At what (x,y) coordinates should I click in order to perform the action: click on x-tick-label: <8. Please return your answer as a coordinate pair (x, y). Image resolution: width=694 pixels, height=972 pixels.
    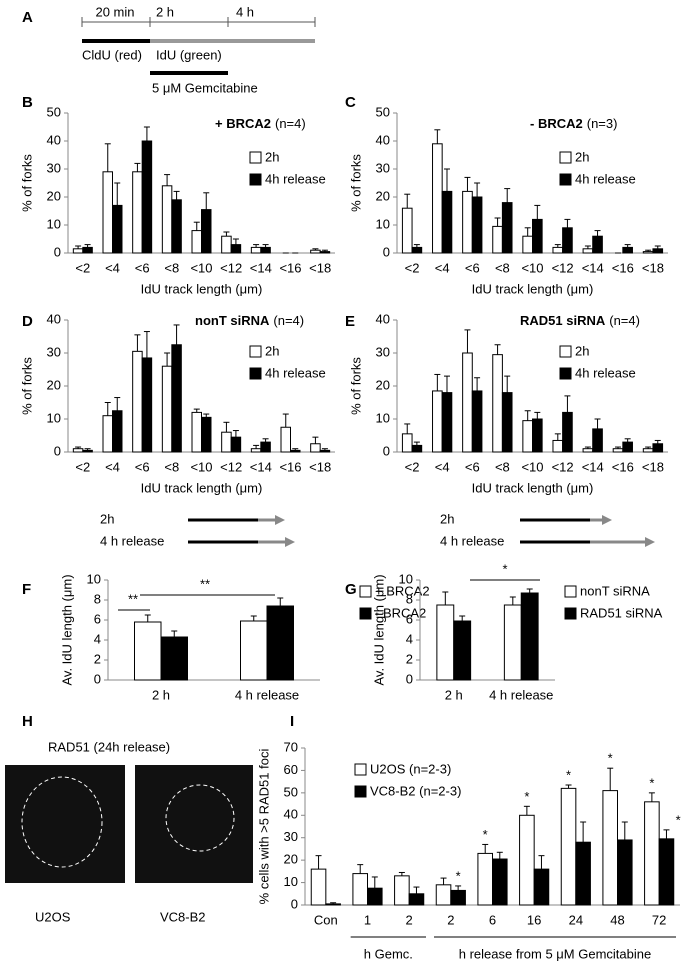
    Looking at the image, I should click on (502, 466).